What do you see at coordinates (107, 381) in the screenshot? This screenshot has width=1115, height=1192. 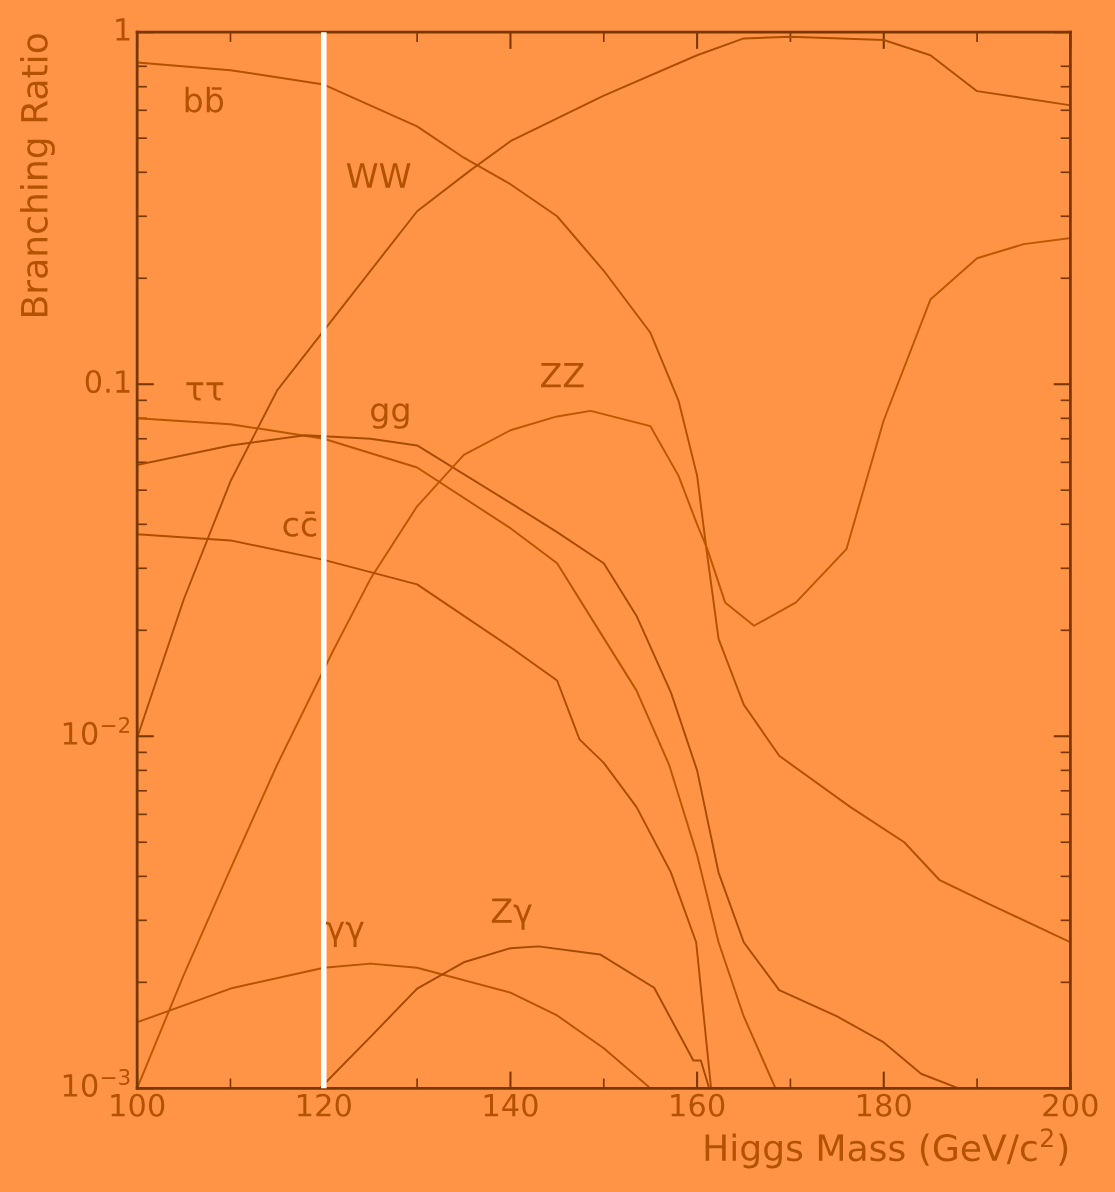 I see `y-tick-label: 0.1` at bounding box center [107, 381].